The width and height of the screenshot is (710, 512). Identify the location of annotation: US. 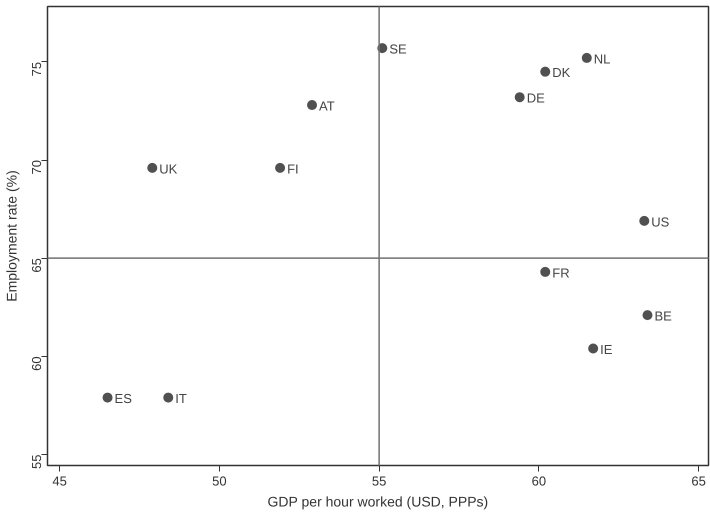
(660, 222).